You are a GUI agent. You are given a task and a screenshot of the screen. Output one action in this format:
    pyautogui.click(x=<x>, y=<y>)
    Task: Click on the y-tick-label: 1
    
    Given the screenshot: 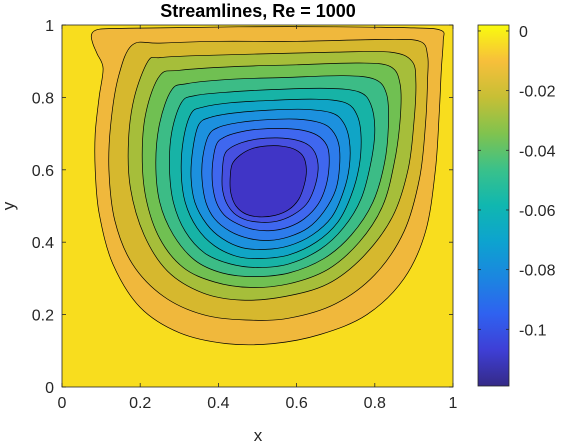 What is the action you would take?
    pyautogui.click(x=49, y=26)
    